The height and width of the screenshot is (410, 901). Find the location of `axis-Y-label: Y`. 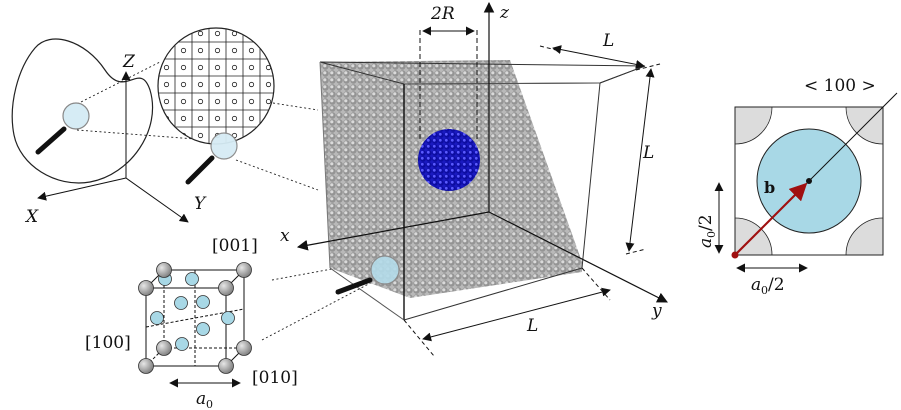

axis-Y-label: Y is located at coordinates (200, 204).